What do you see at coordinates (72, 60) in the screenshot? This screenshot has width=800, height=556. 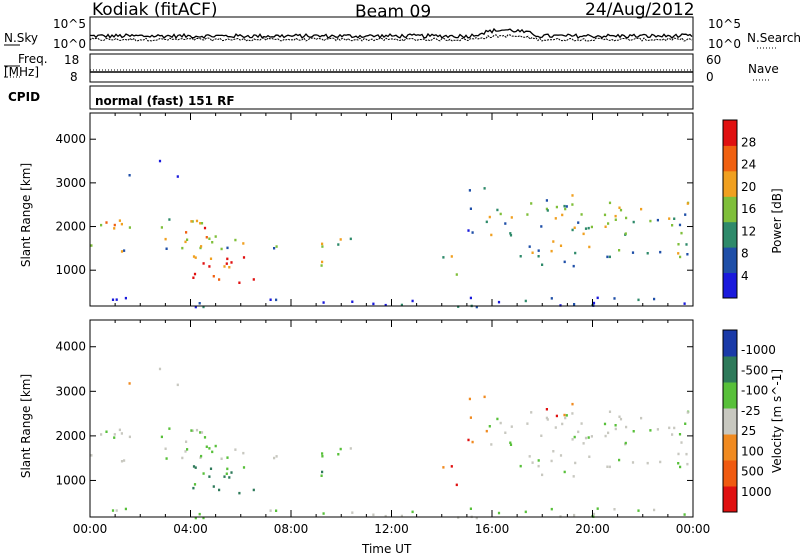 I see `freq-tick-high: 18` at bounding box center [72, 60].